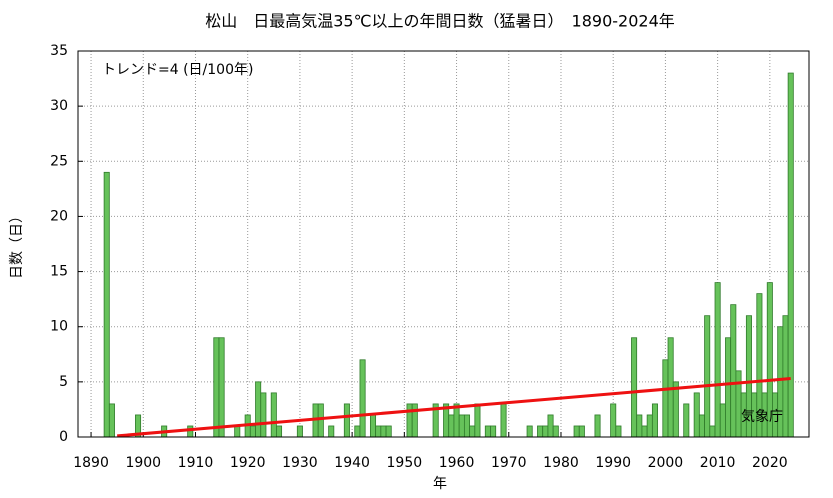 The image size is (833, 498). I want to click on x-tick-label: 1890, so click(91, 463).